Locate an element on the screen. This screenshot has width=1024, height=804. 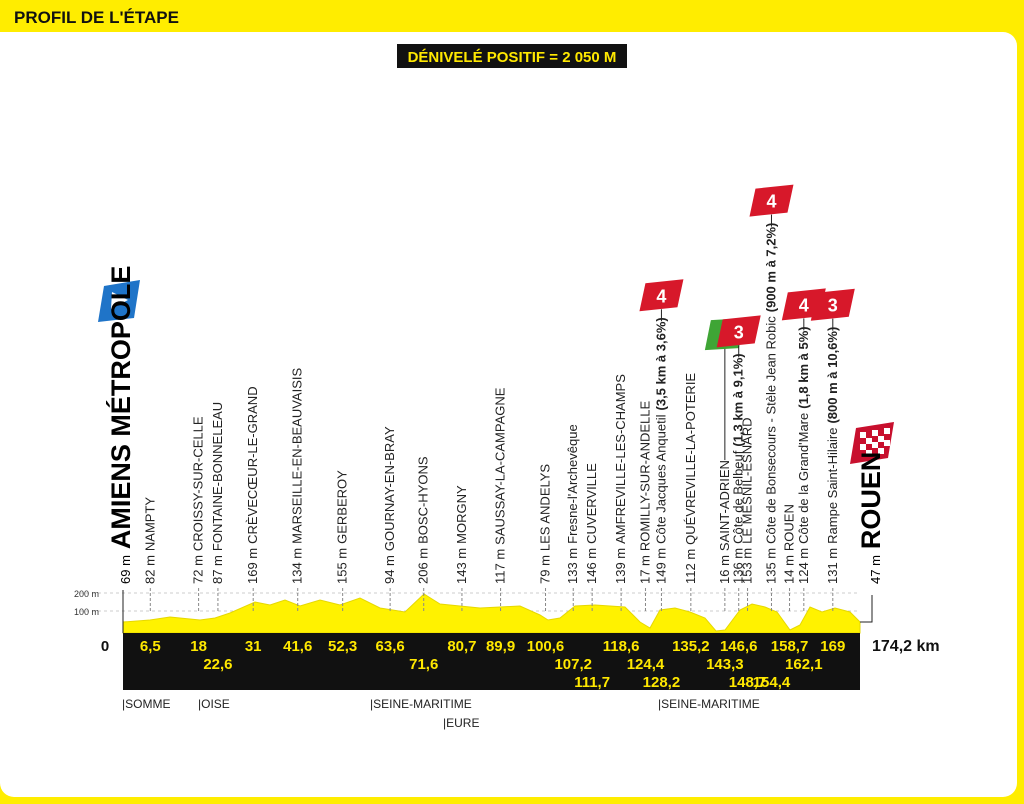
finish-km: 174,2 km is located at coordinates (906, 646).